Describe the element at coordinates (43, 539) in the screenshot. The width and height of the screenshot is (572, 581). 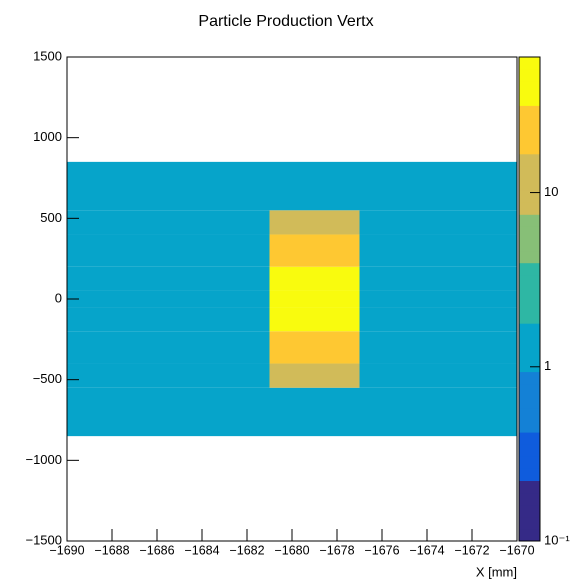
I see `y-tick-label: −1500` at that location.